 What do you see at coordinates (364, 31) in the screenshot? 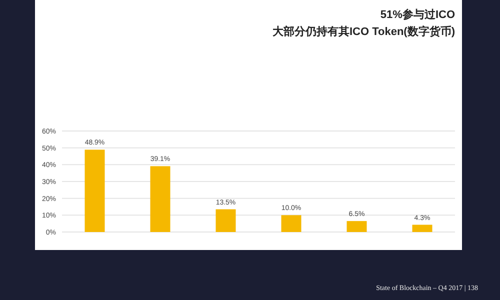
I see `chart-subtitle: 大部分仍持有其ICO Token(数字货币)` at bounding box center [364, 31].